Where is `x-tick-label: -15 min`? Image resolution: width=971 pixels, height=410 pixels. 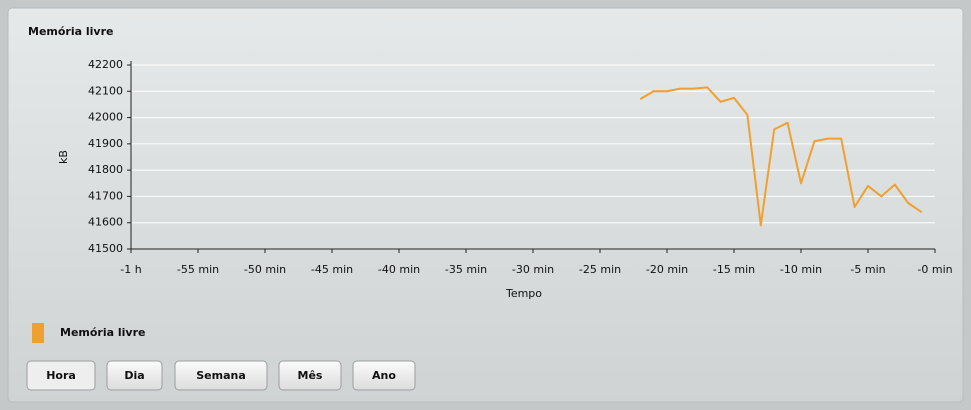 x-tick-label: -15 min is located at coordinates (734, 269).